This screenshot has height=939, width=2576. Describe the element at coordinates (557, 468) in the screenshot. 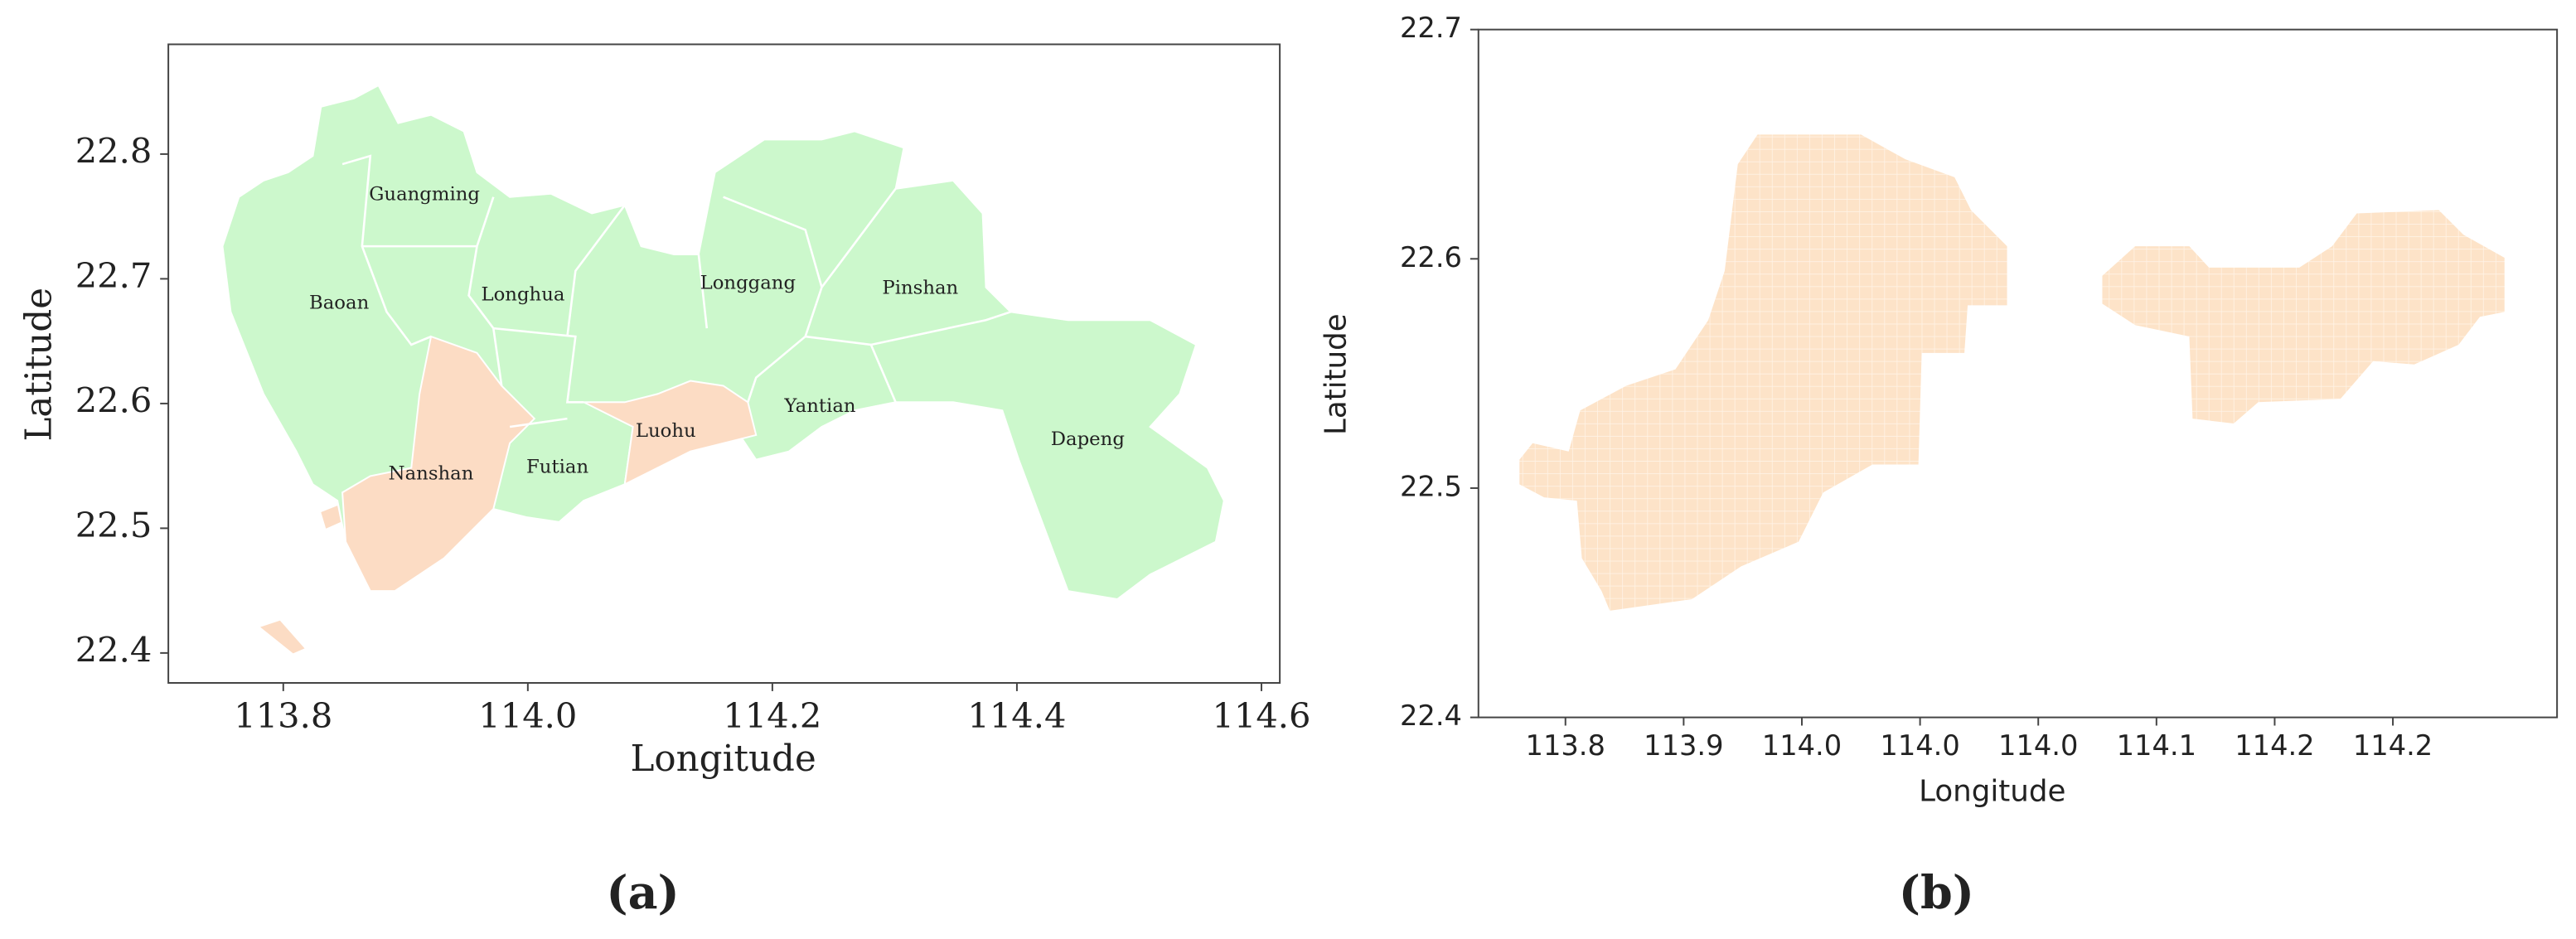

I see `district-label: Futian` at that location.